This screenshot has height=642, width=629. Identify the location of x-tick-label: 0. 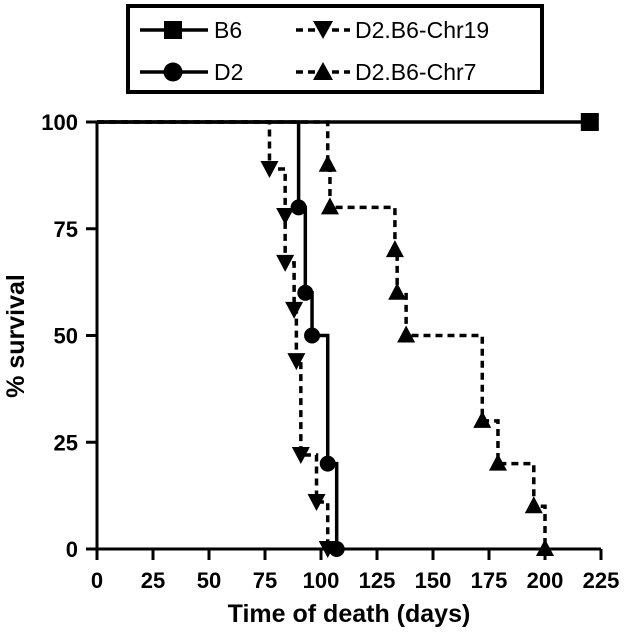
(97, 580).